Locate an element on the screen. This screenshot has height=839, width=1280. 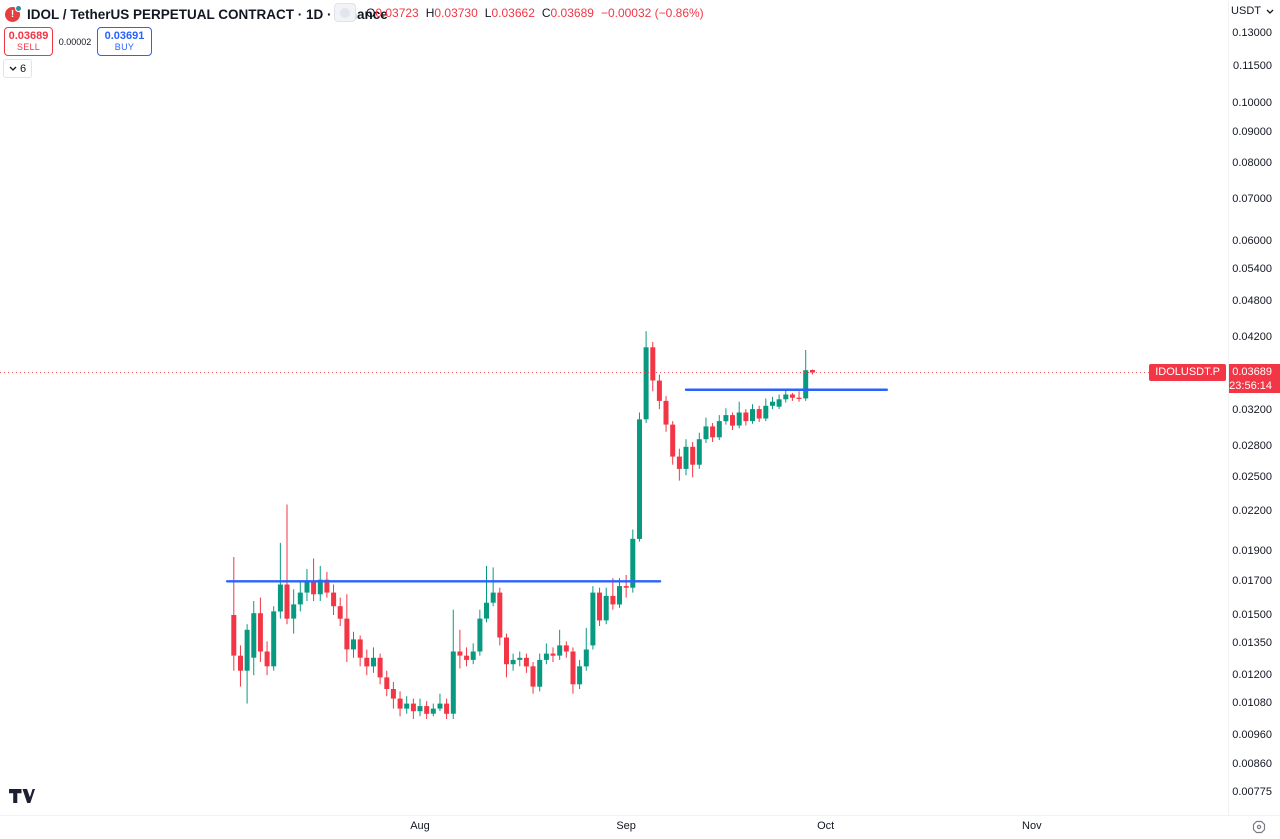
last-price-axis-label: 0.03689 23:56:14 is located at coordinates (1254, 379).